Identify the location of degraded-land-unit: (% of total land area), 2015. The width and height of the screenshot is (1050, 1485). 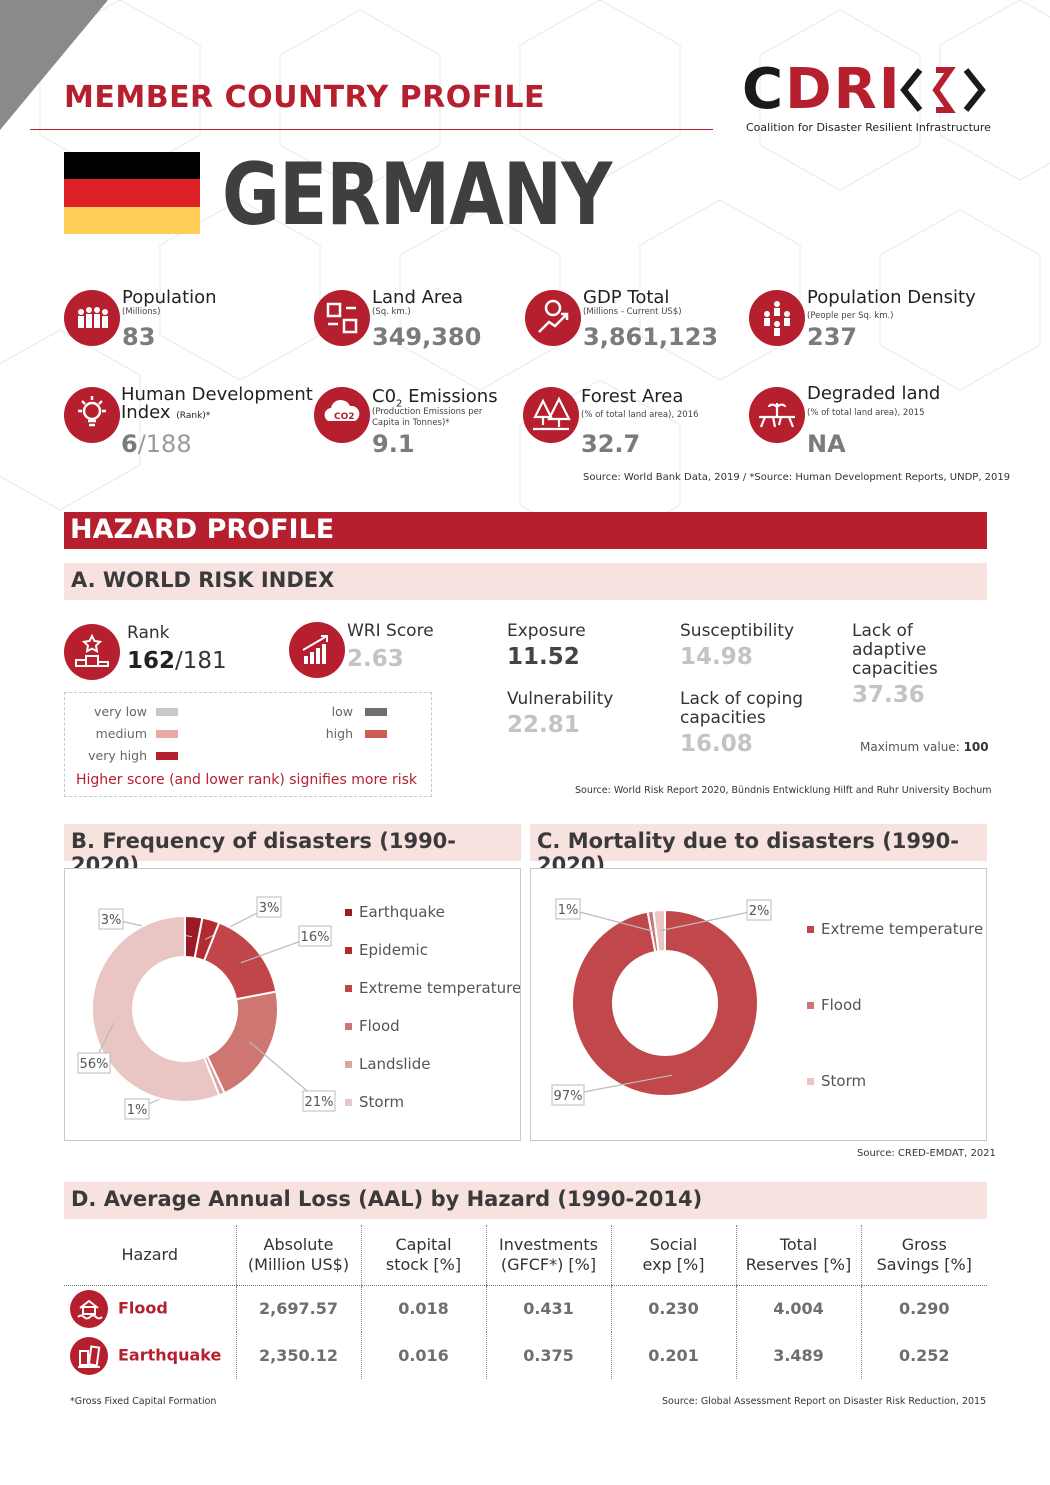
(866, 413).